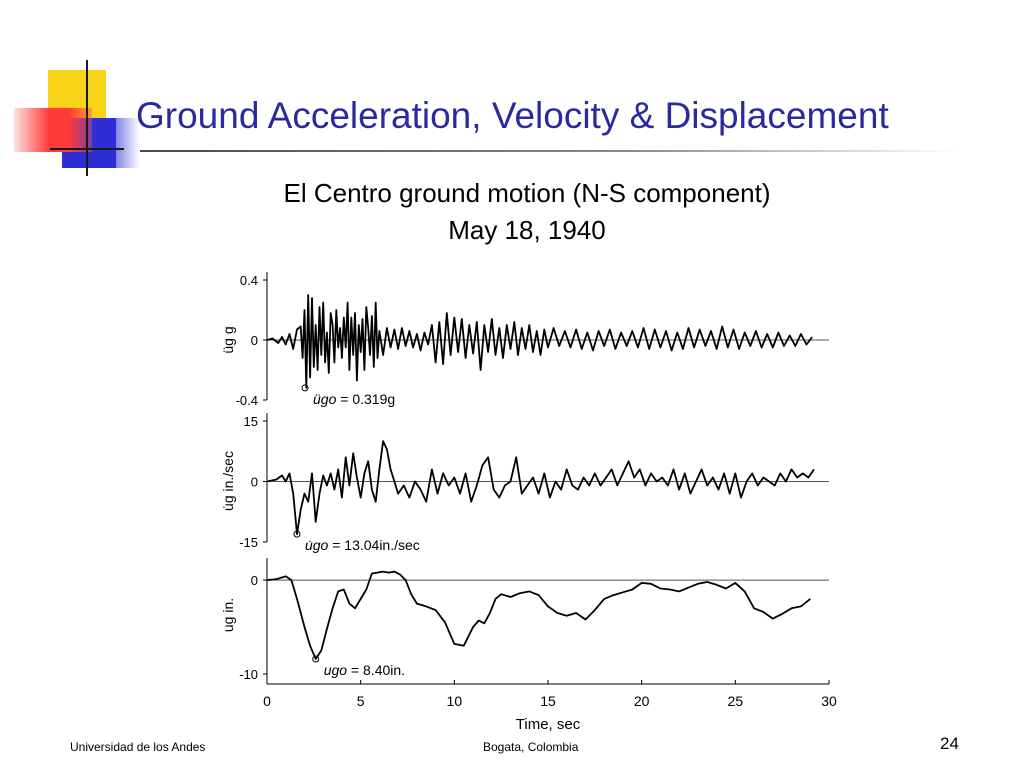 The width and height of the screenshot is (1024, 768). What do you see at coordinates (267, 701) in the screenshot?
I see `x-tick-label: 0` at bounding box center [267, 701].